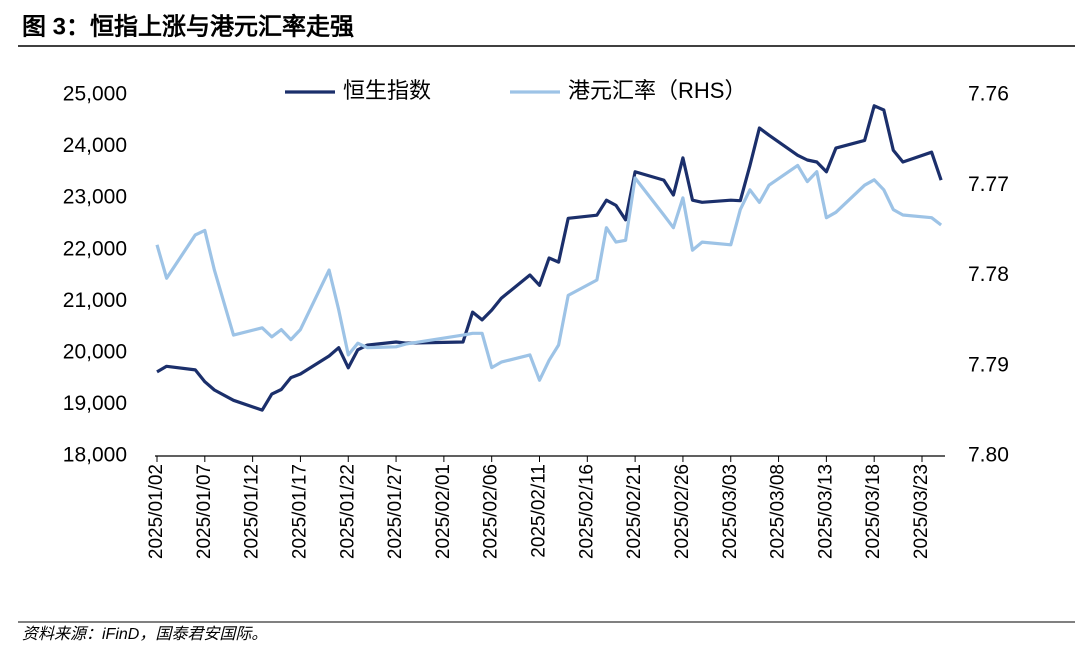 The height and width of the screenshot is (647, 1080). What do you see at coordinates (144, 634) in the screenshot?
I see `source-note: 资料来源：iFinD，国泰君安国际。` at bounding box center [144, 634].